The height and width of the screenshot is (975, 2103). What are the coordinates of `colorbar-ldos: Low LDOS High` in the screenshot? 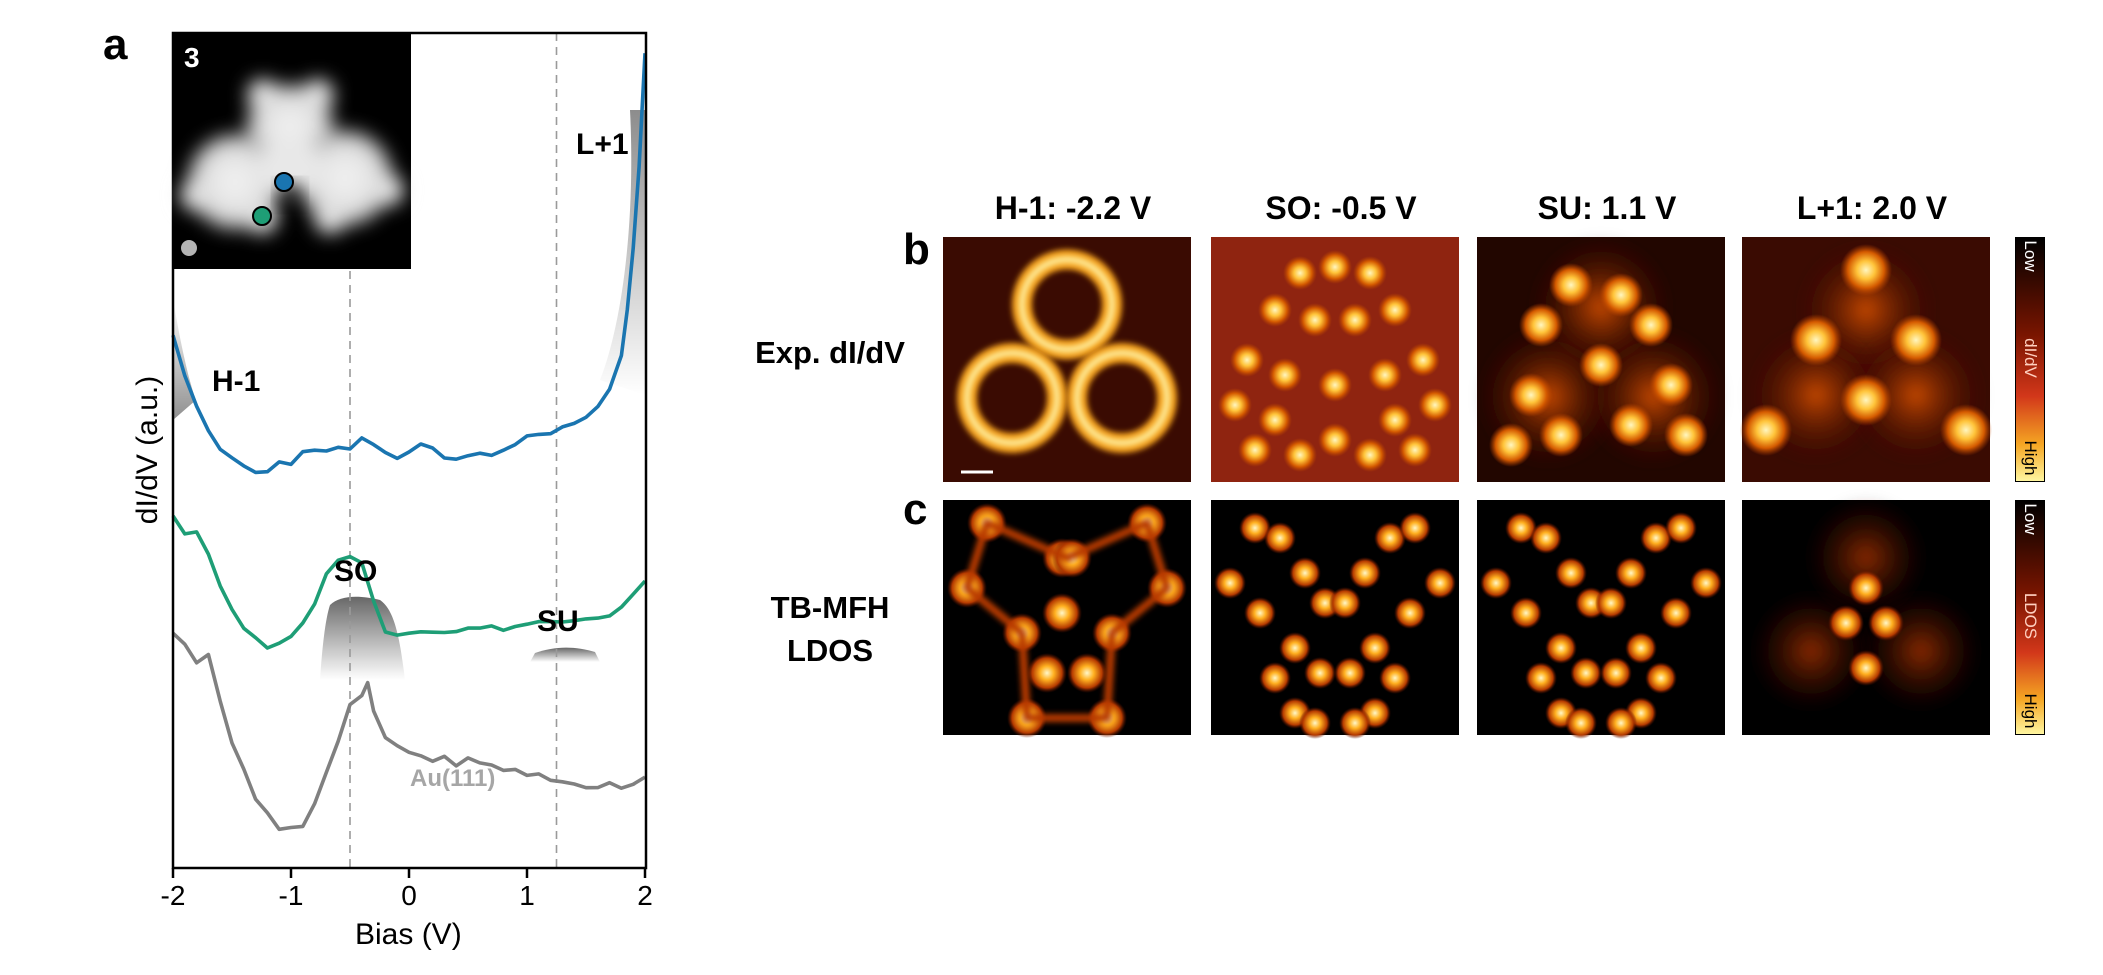 It's located at (2030, 617).